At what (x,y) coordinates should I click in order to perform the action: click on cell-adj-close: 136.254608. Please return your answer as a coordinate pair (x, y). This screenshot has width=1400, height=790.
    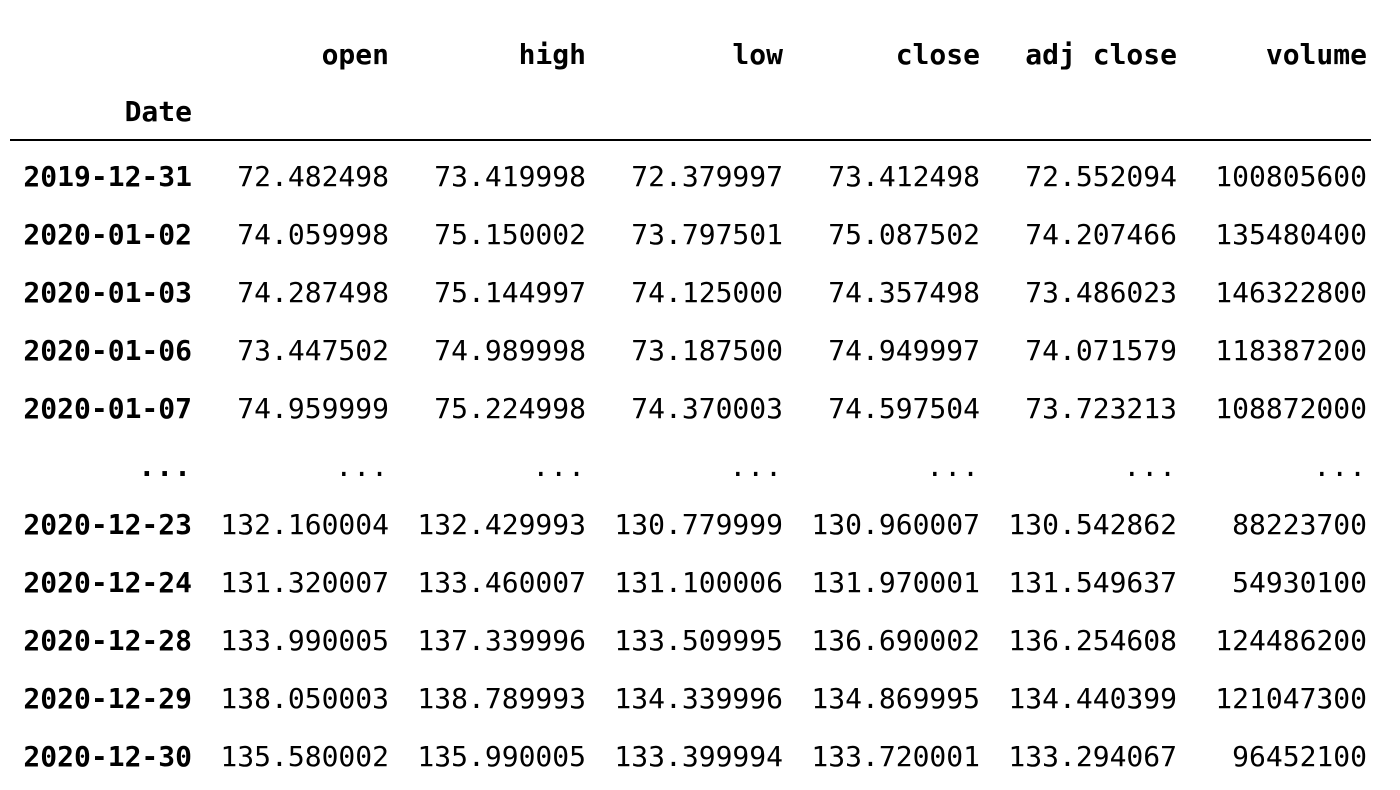
    Looking at the image, I should click on (1092, 640).